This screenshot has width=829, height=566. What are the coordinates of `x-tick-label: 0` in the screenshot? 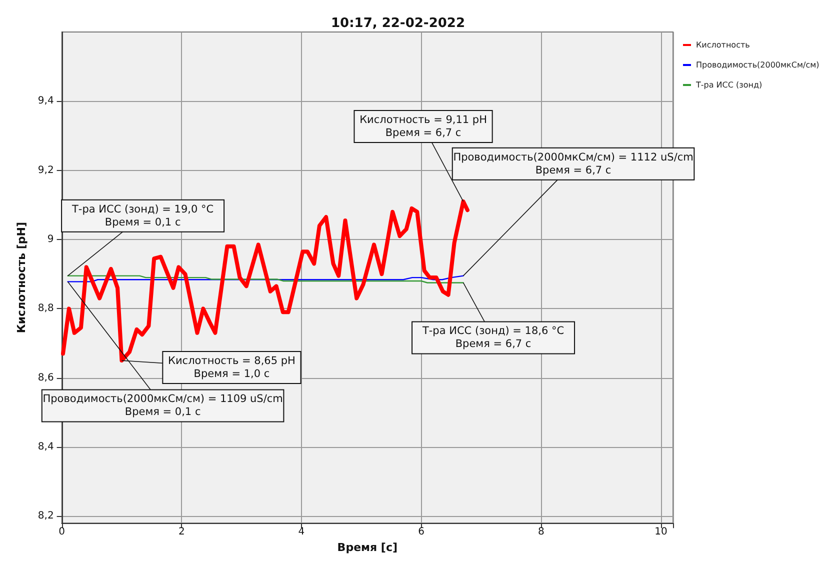 It's located at (61, 532).